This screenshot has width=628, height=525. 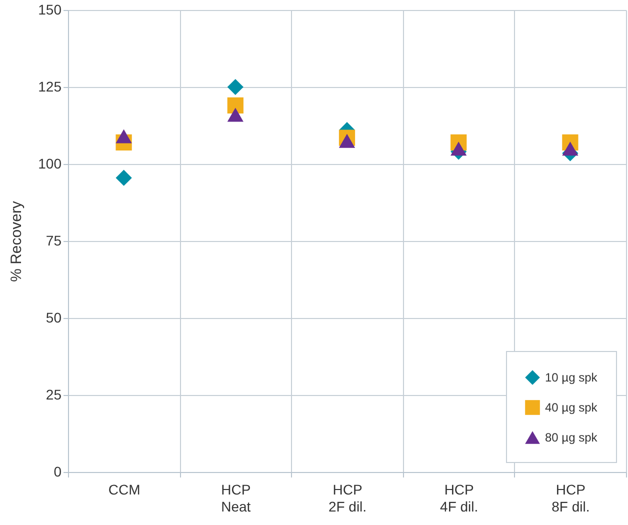 I want to click on x-tick-label: HCP 2F dil., so click(x=347, y=498).